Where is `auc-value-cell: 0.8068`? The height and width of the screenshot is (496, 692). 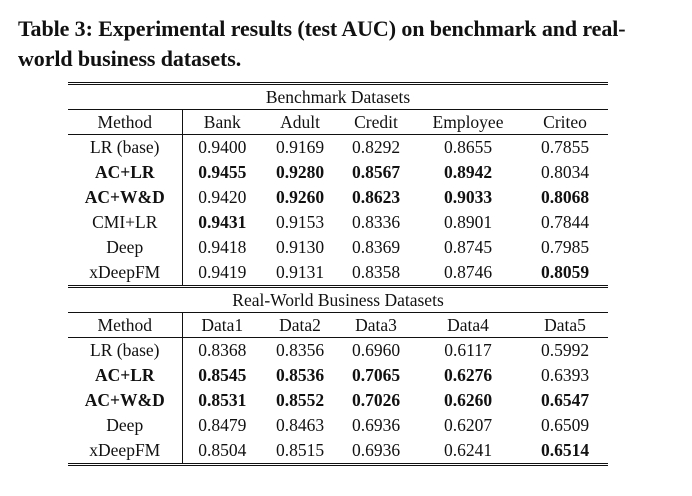
auc-value-cell: 0.8068 is located at coordinates (565, 197).